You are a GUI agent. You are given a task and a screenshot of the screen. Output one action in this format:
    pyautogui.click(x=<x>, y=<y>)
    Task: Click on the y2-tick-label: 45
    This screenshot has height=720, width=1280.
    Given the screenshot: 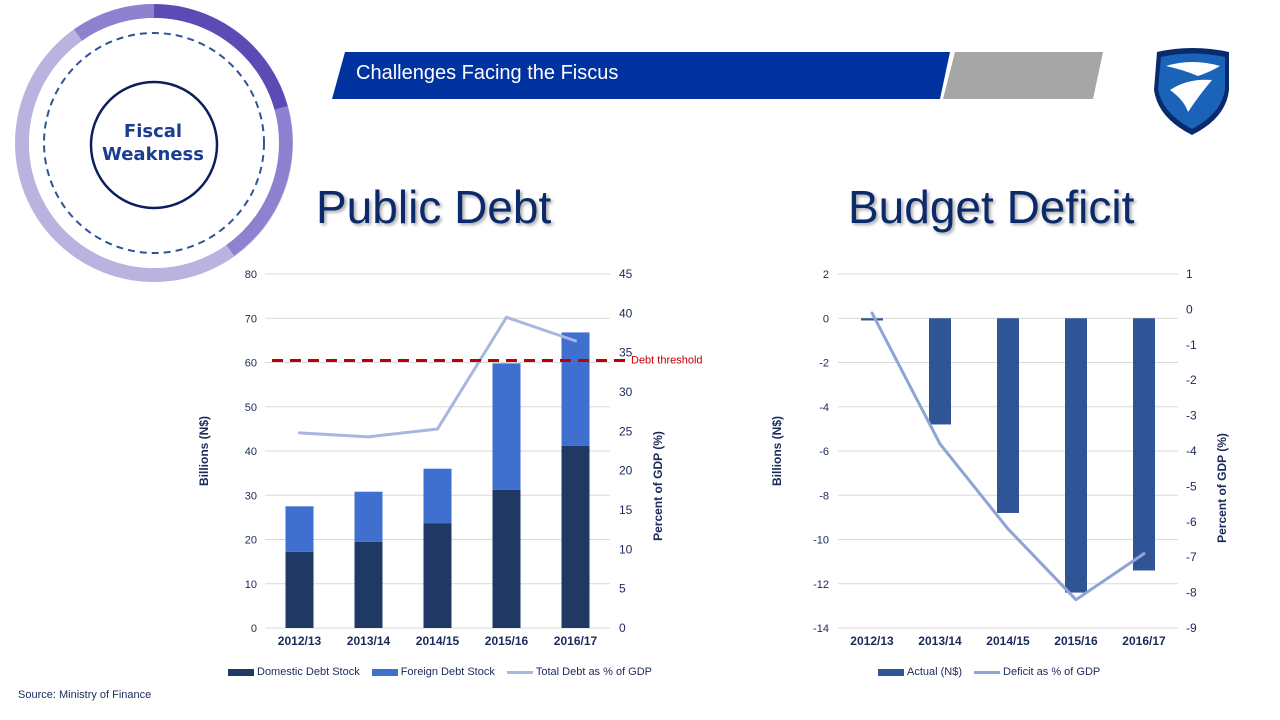 What is the action you would take?
    pyautogui.click(x=626, y=274)
    